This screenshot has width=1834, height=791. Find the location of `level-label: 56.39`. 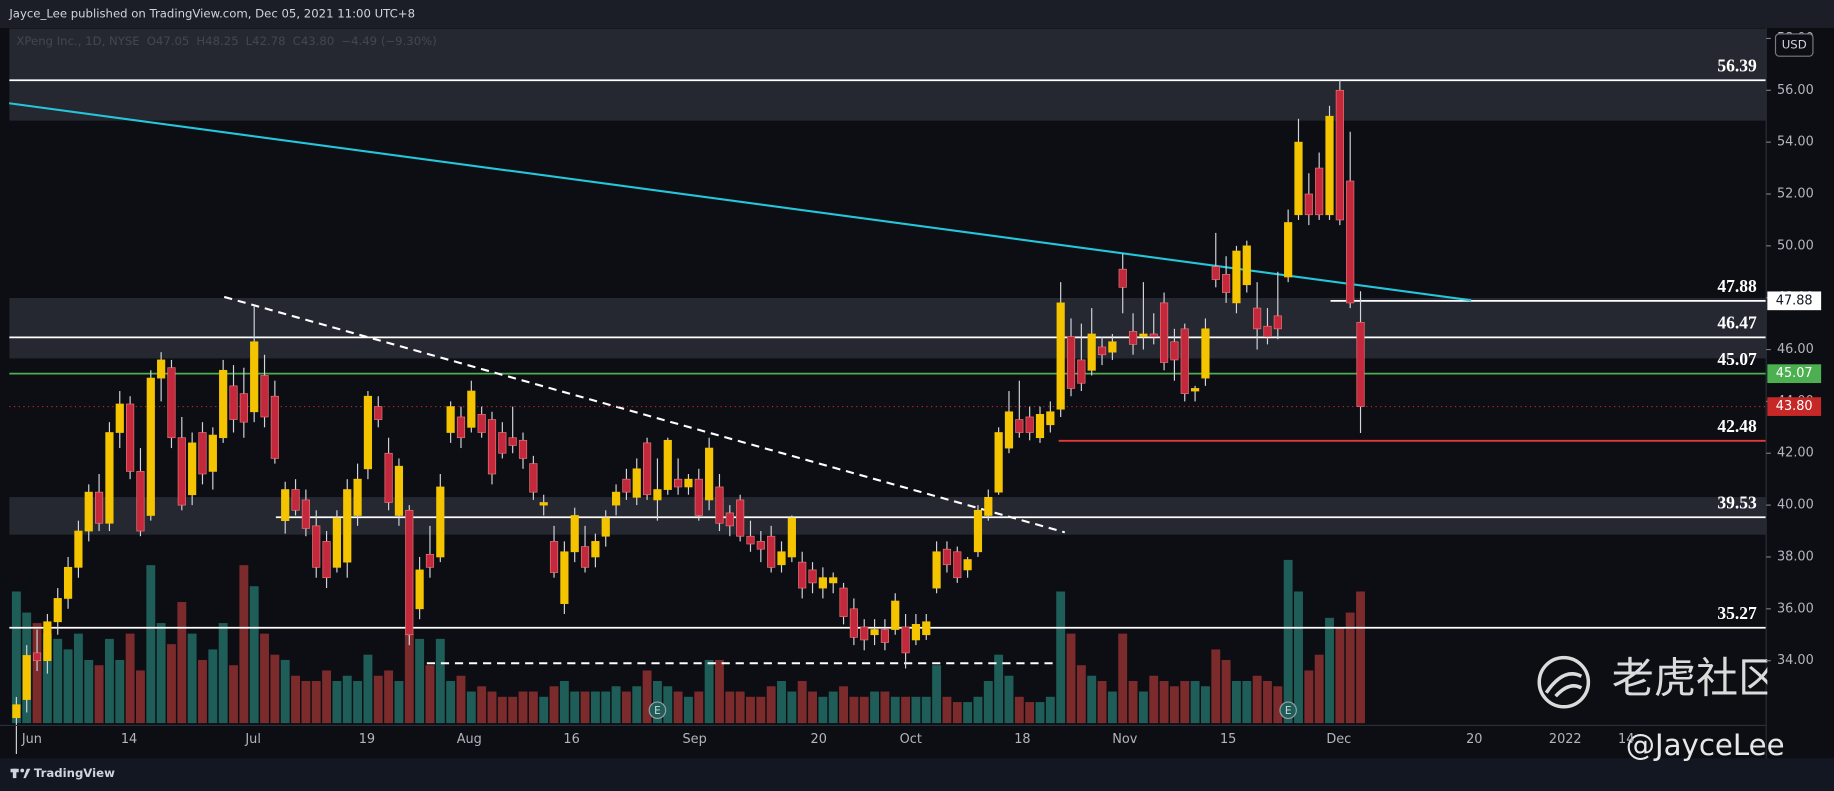

level-label: 56.39 is located at coordinates (1737, 65).